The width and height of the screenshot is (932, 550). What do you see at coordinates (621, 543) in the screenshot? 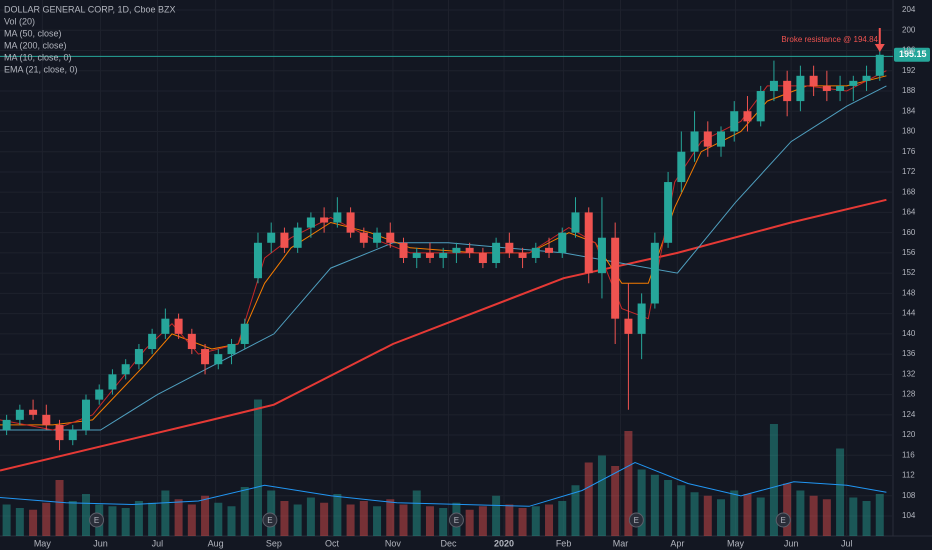
I see `x-tick-label: Mar` at bounding box center [621, 543].